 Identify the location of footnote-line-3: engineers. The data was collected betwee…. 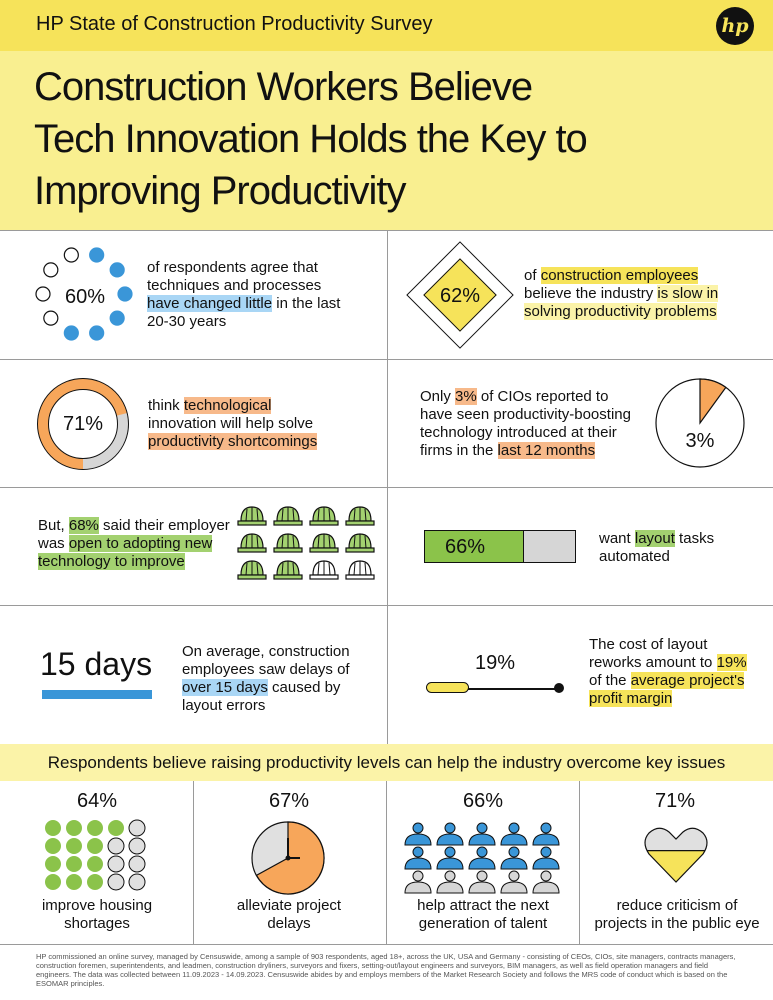
(382, 974).